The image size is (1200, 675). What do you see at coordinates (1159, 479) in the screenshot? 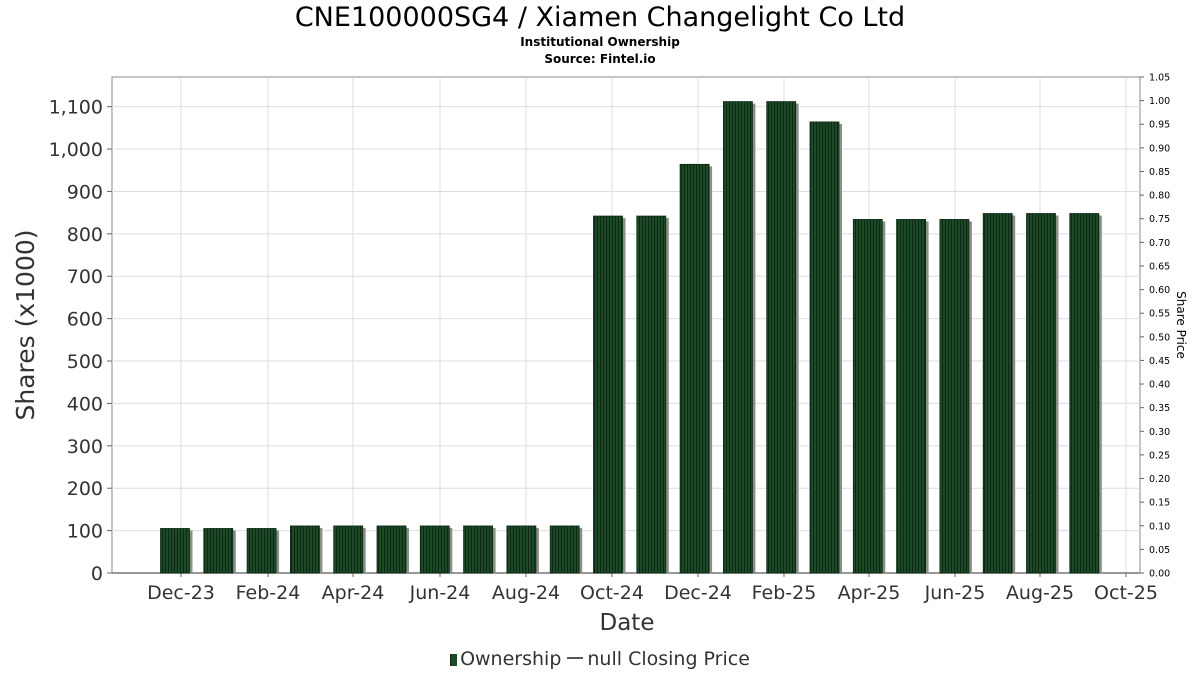
I see `y2-tick-label: 0.20` at bounding box center [1159, 479].